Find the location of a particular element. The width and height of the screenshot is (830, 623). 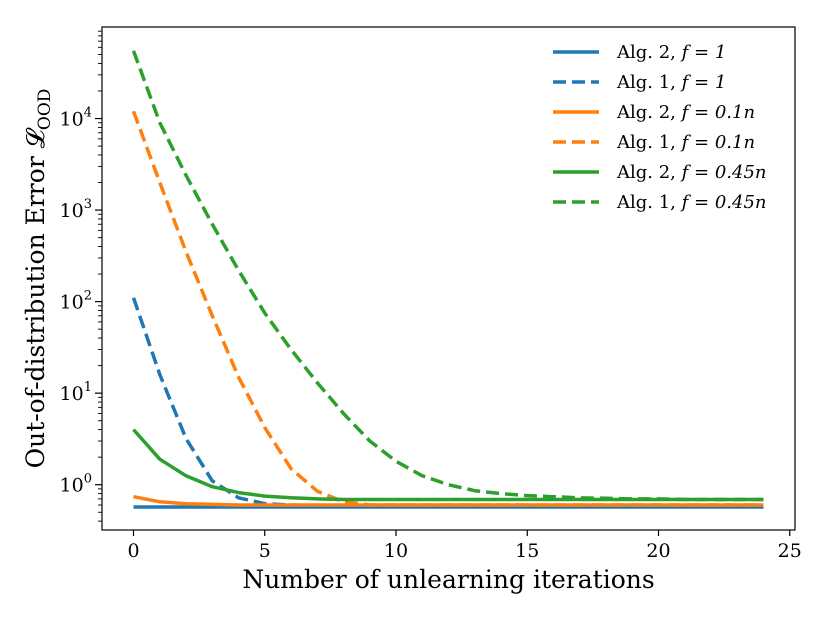

x-tick-label: 5 is located at coordinates (265, 551).